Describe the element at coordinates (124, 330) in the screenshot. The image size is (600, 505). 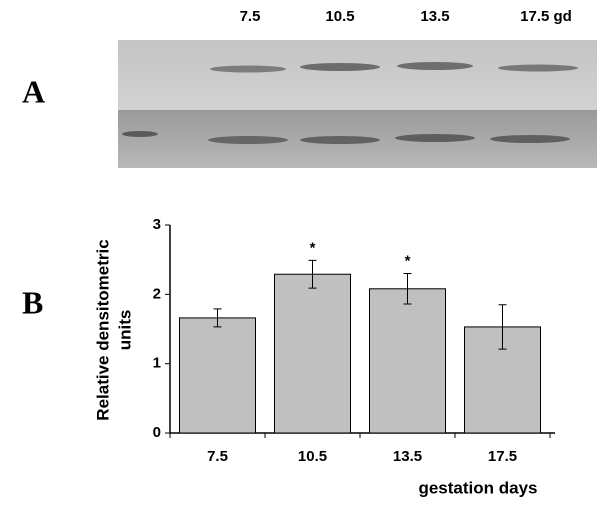
I see `y-axis-label: units` at that location.